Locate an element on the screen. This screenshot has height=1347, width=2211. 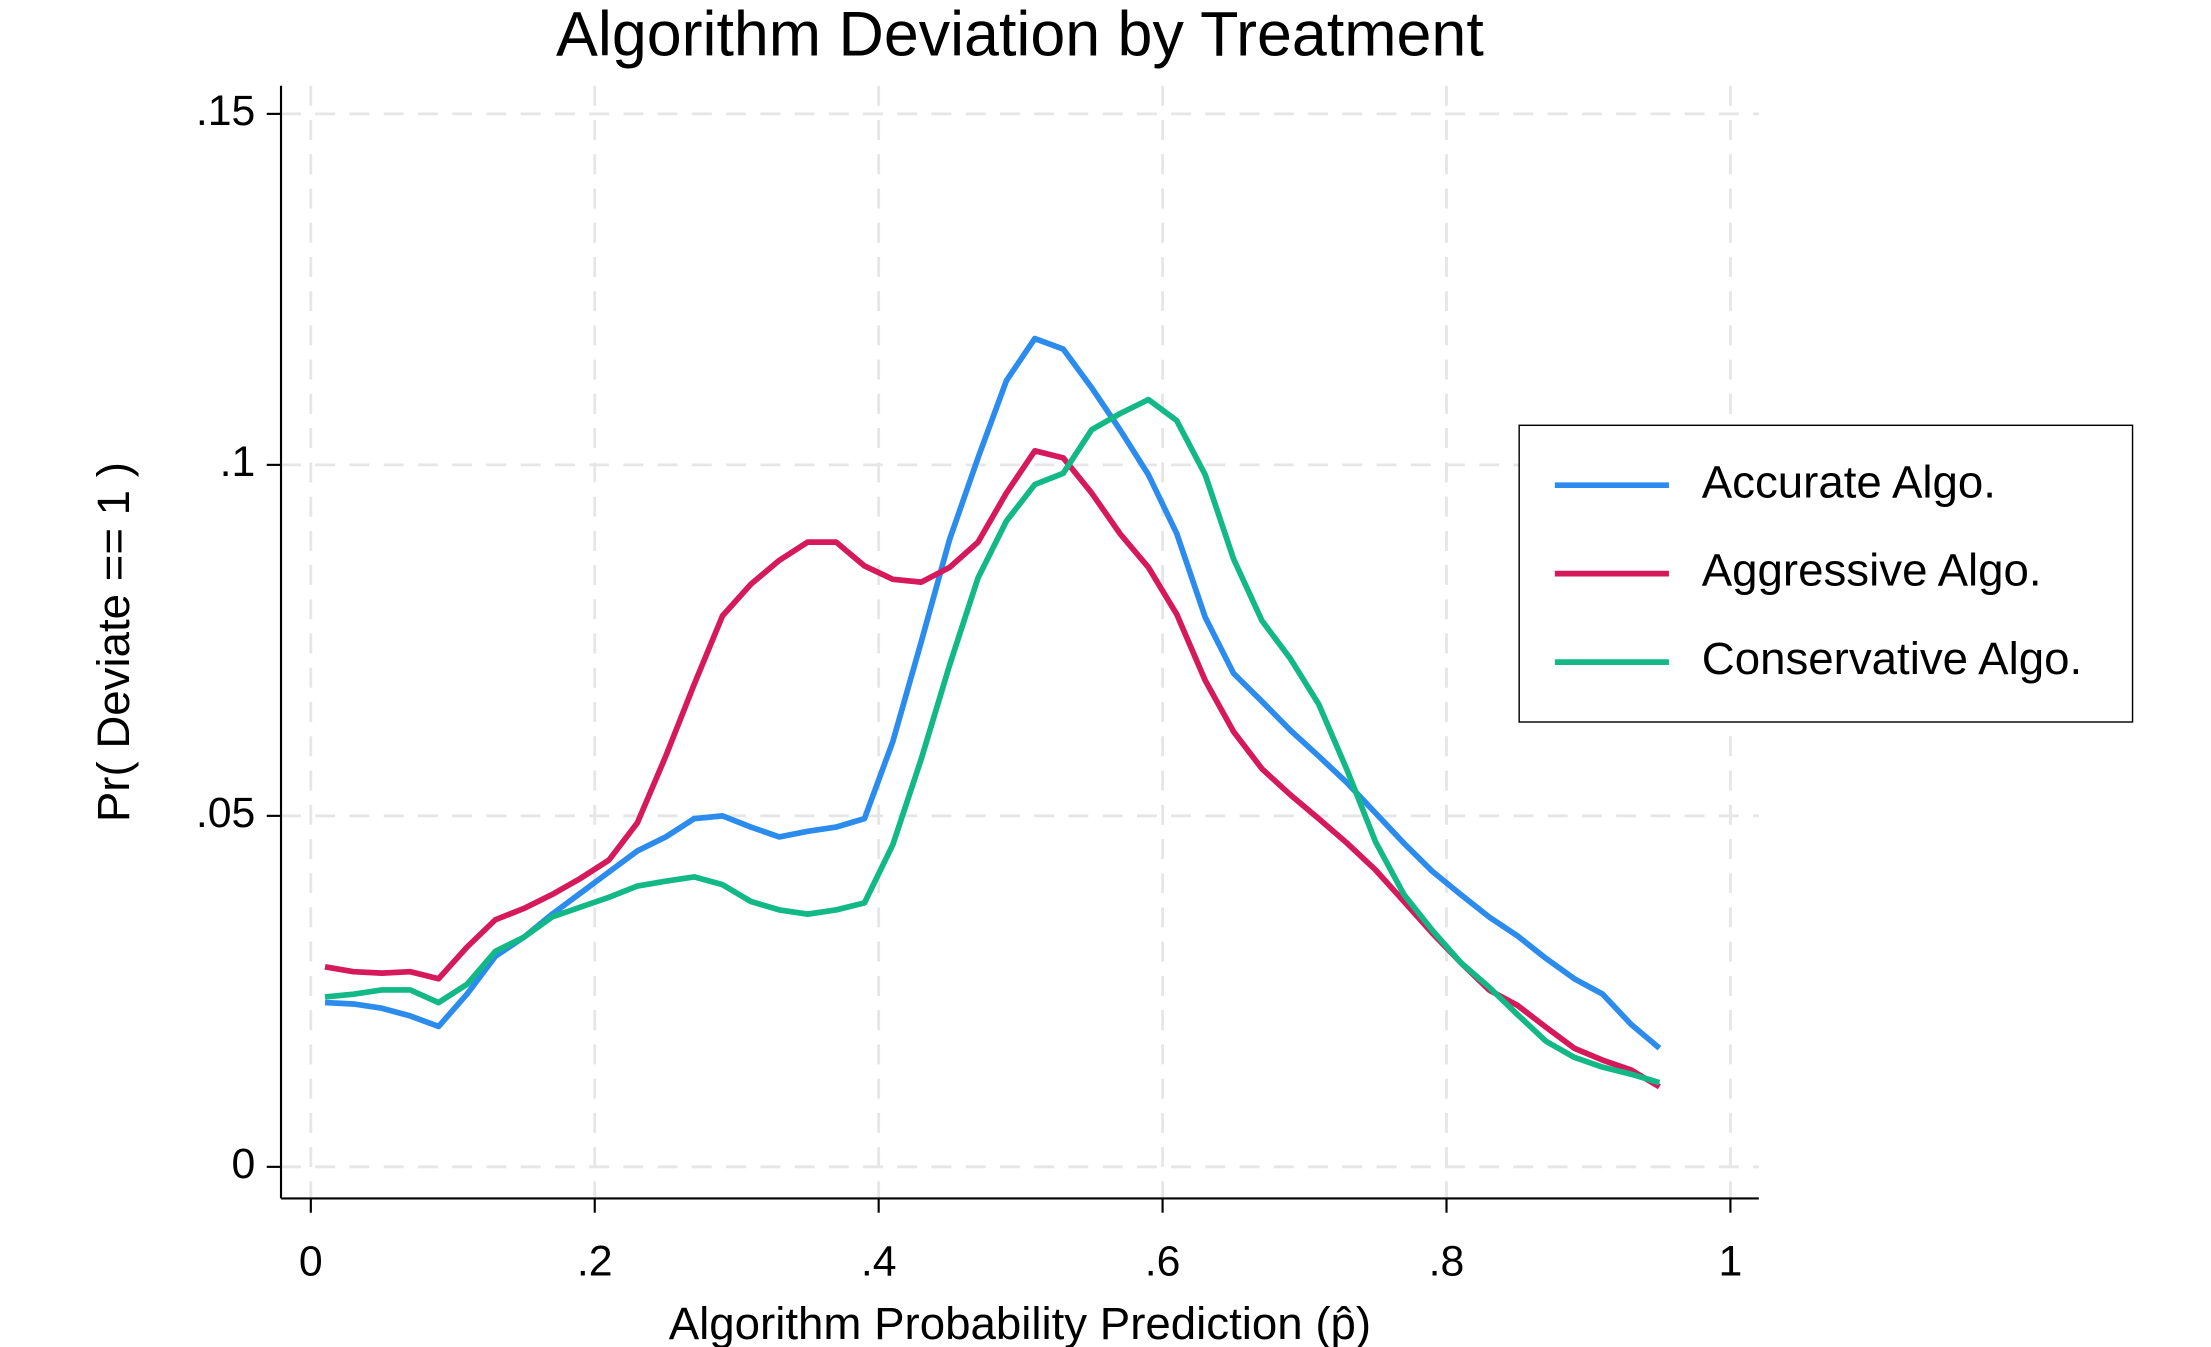
x-tick-label: .8 is located at coordinates (1447, 1261).